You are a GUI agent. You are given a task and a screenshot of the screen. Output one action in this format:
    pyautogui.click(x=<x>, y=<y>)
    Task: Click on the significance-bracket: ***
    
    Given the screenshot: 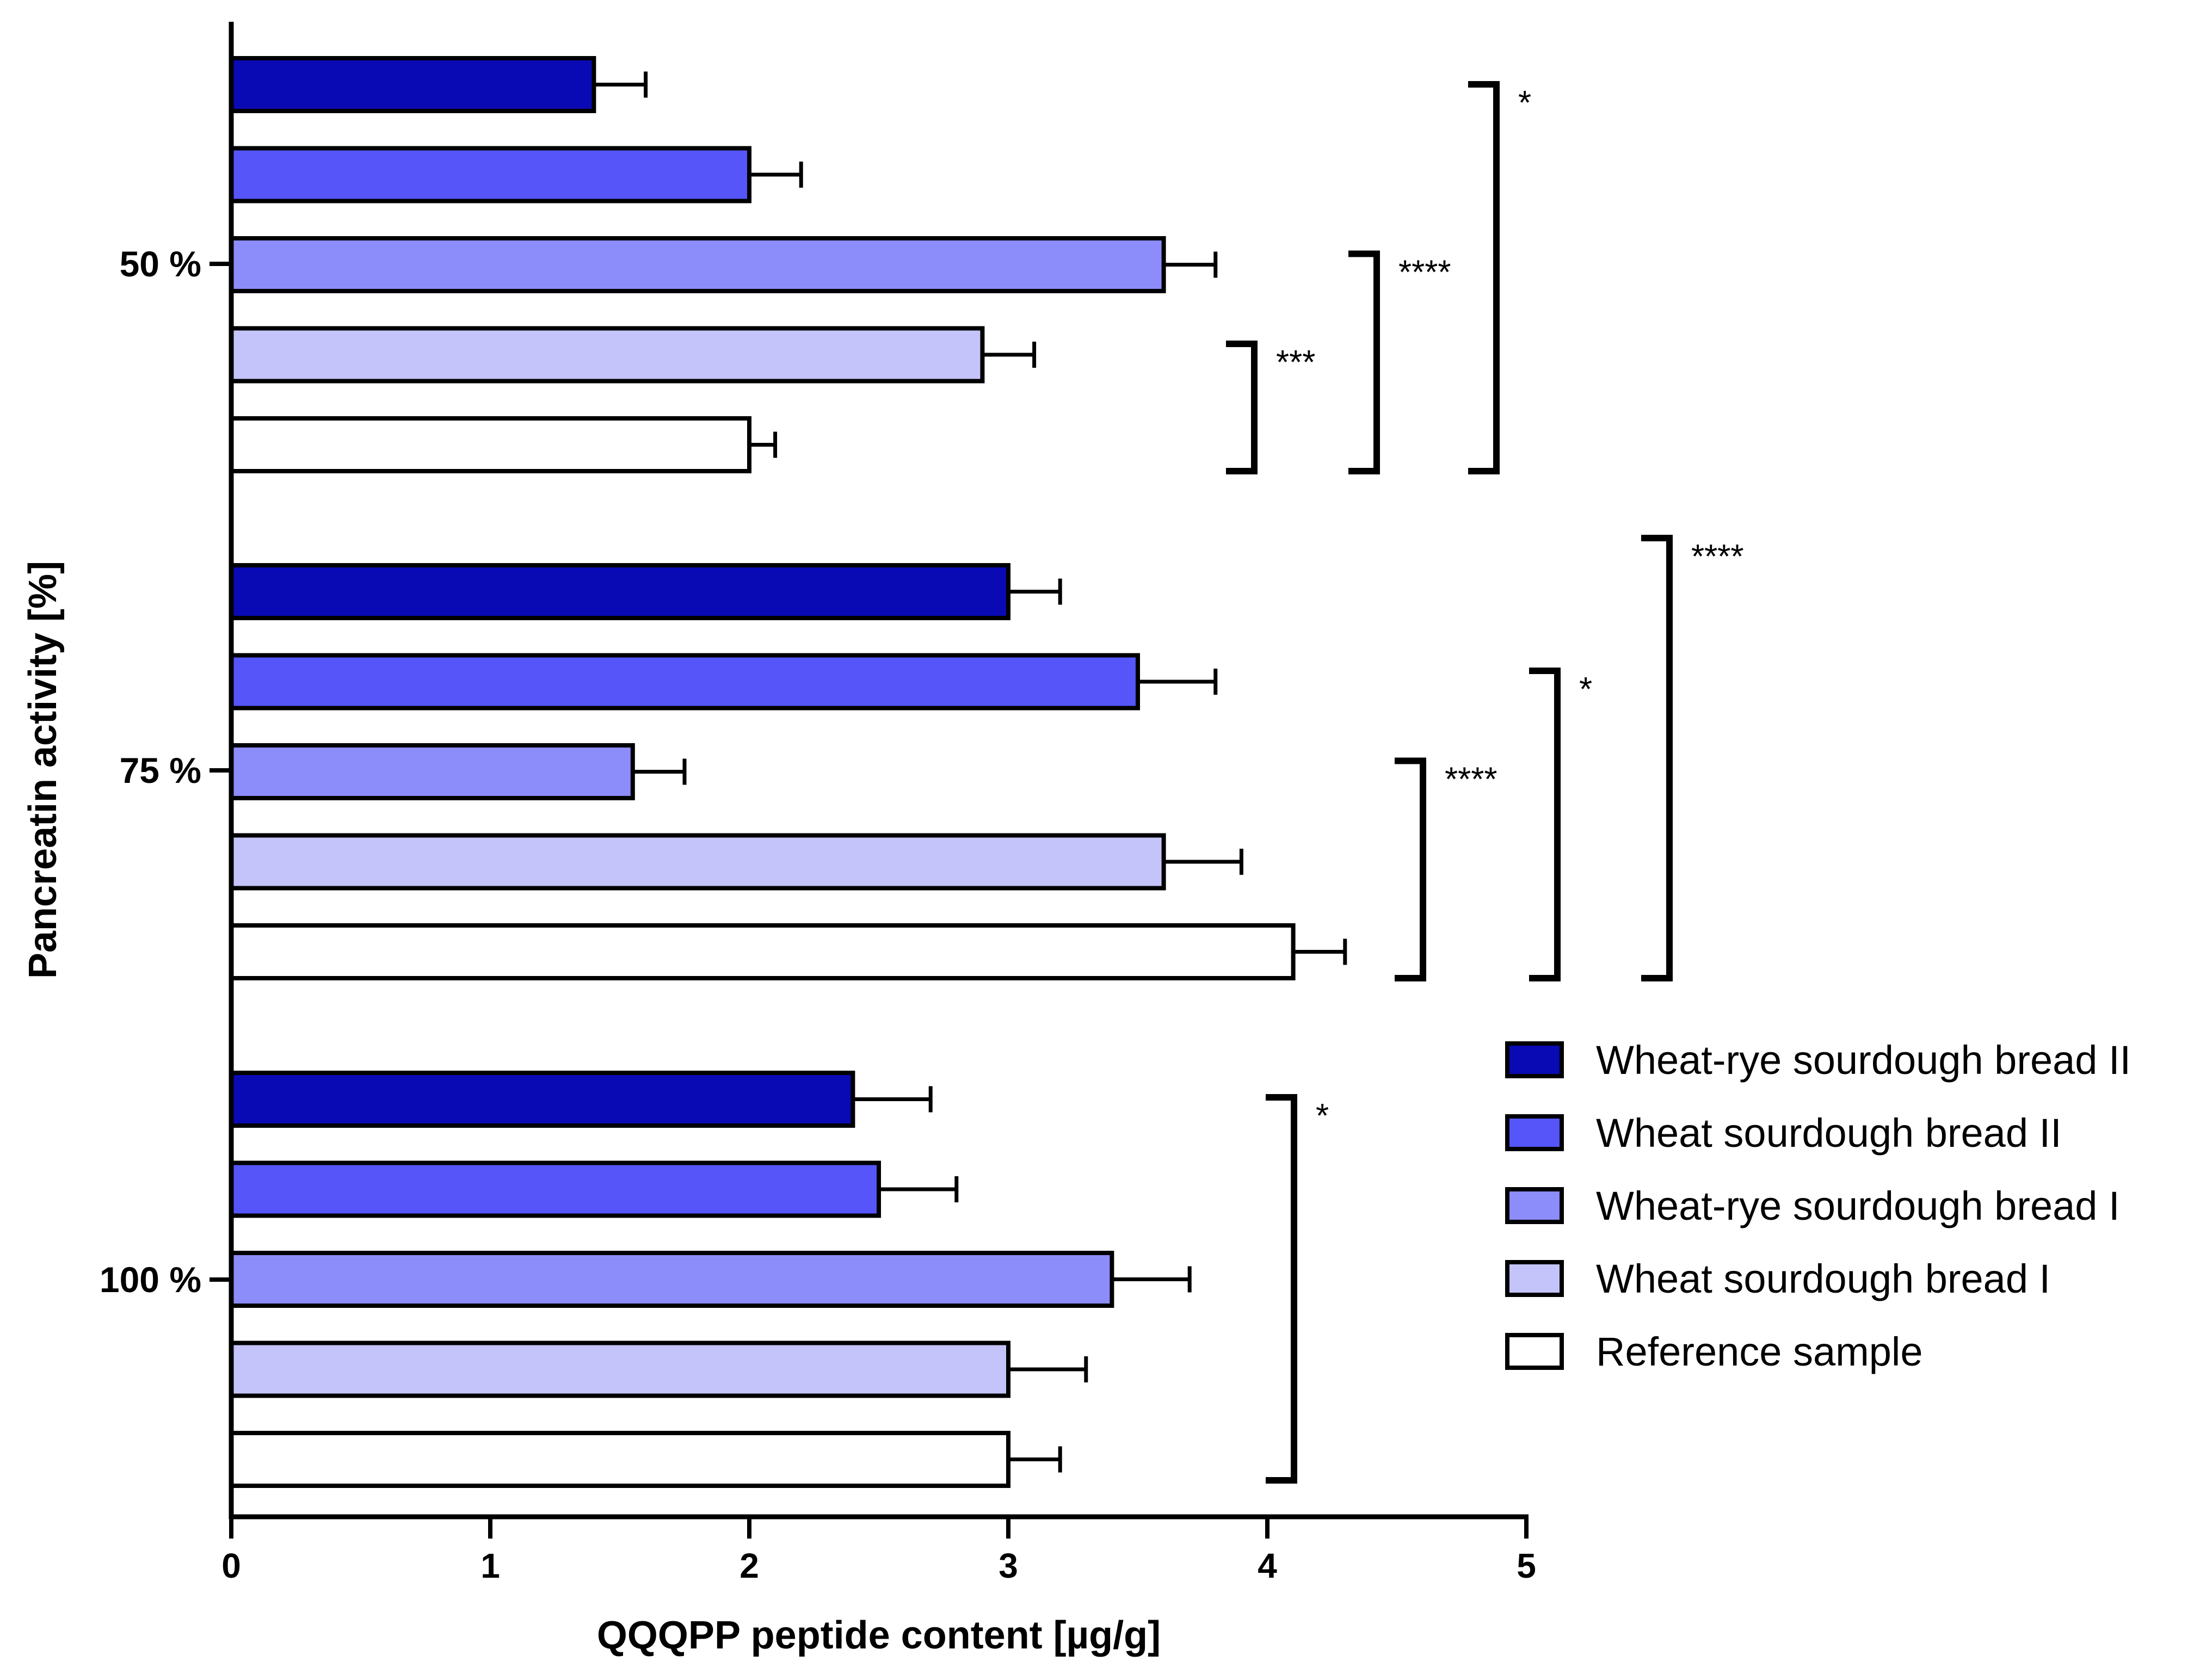 What is the action you would take?
    pyautogui.click(x=1270, y=408)
    